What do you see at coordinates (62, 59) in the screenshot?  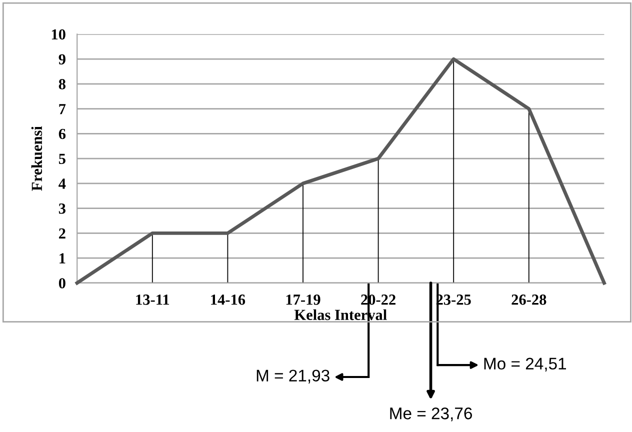 I see `y-tick-label: 9` at bounding box center [62, 59].